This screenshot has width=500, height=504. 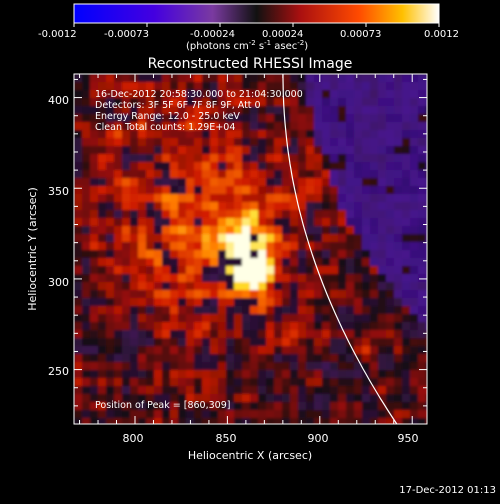 I want to click on y-axis-label: Heliocentric Y (arcsec), so click(x=32, y=249).